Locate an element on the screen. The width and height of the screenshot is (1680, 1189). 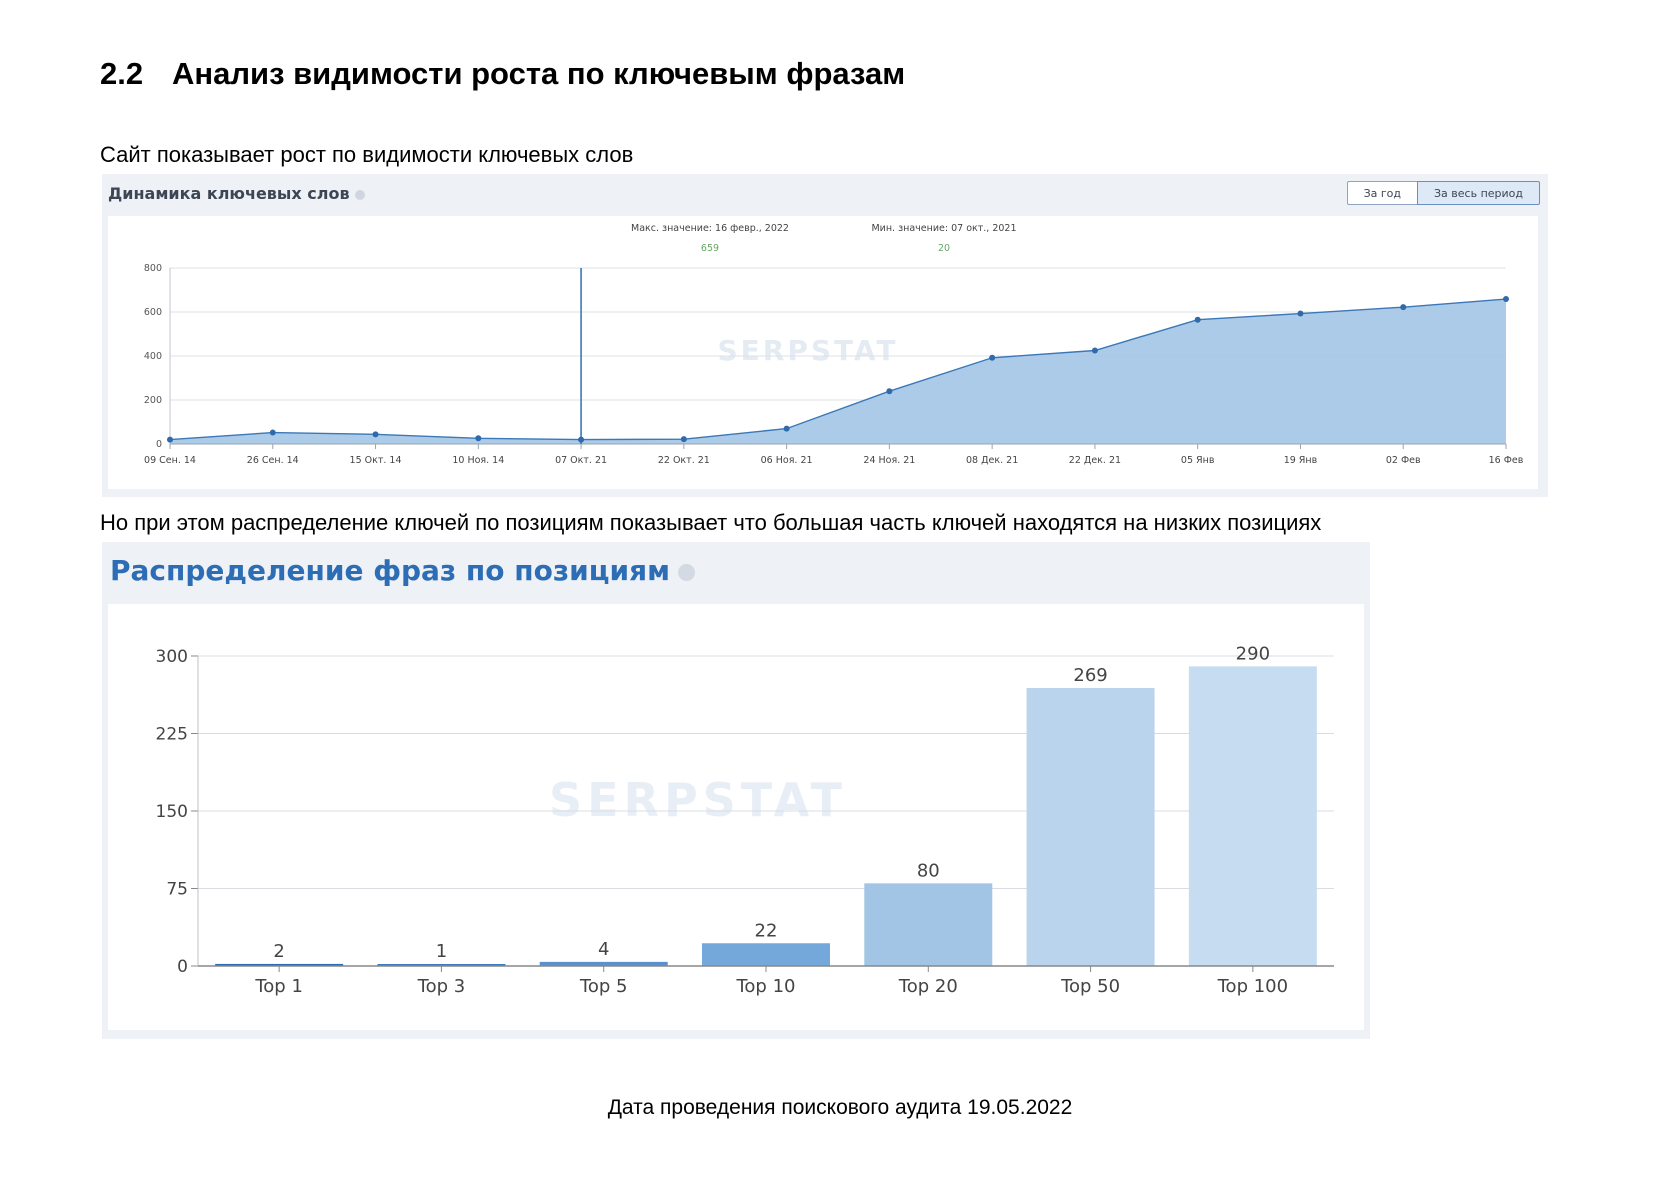
y-tick-label: 300 is located at coordinates (172, 657).